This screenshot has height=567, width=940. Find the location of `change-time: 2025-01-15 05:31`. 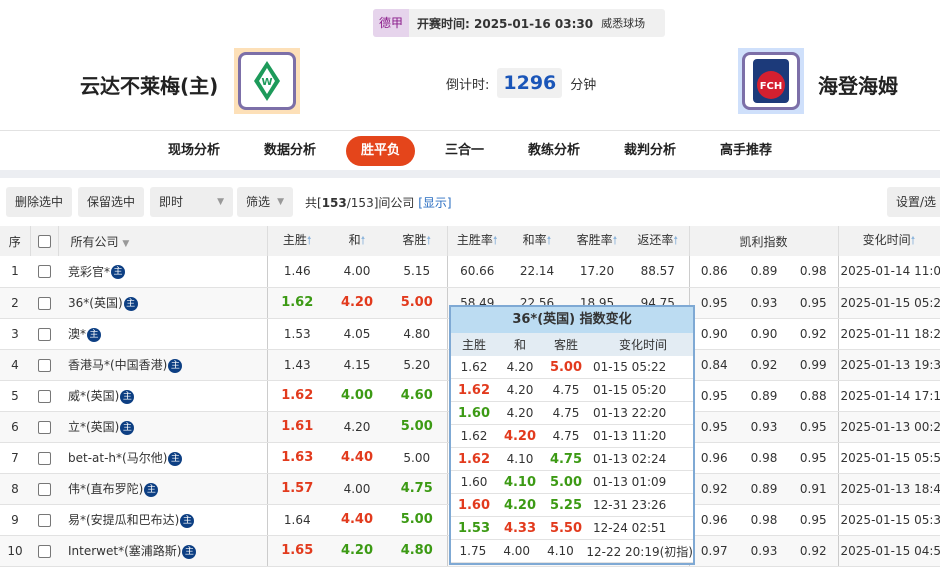

change-time: 2025-01-15 05:31 is located at coordinates (888, 520).